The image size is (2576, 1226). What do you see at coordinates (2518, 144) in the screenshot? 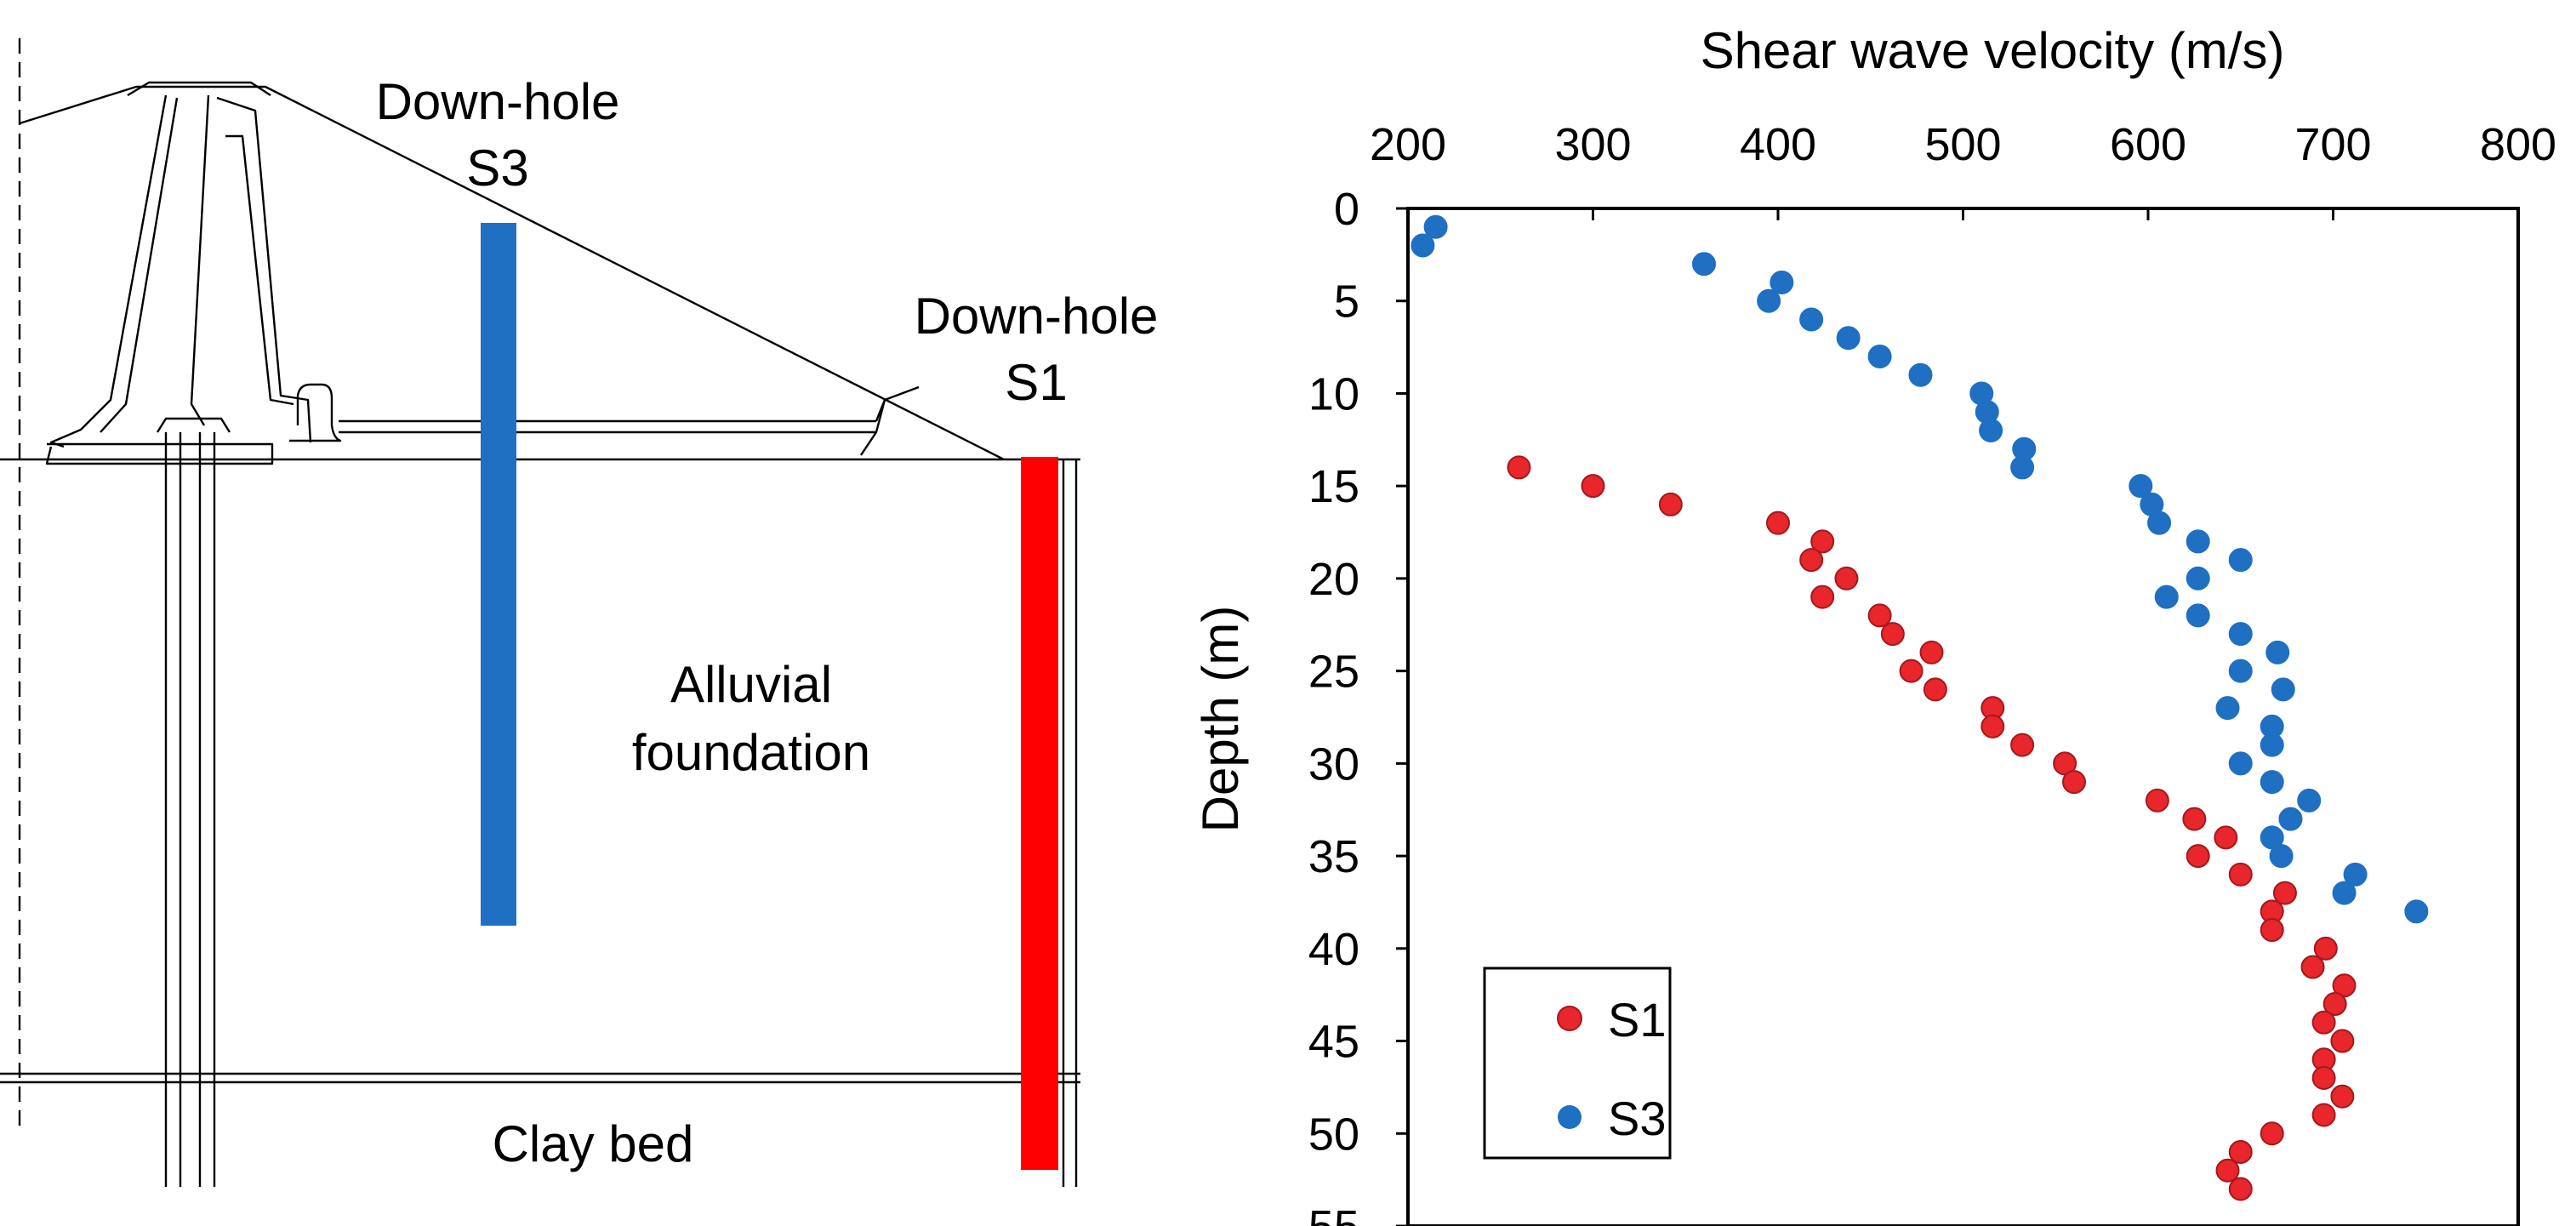
I see `x-tick-label: 800` at bounding box center [2518, 144].